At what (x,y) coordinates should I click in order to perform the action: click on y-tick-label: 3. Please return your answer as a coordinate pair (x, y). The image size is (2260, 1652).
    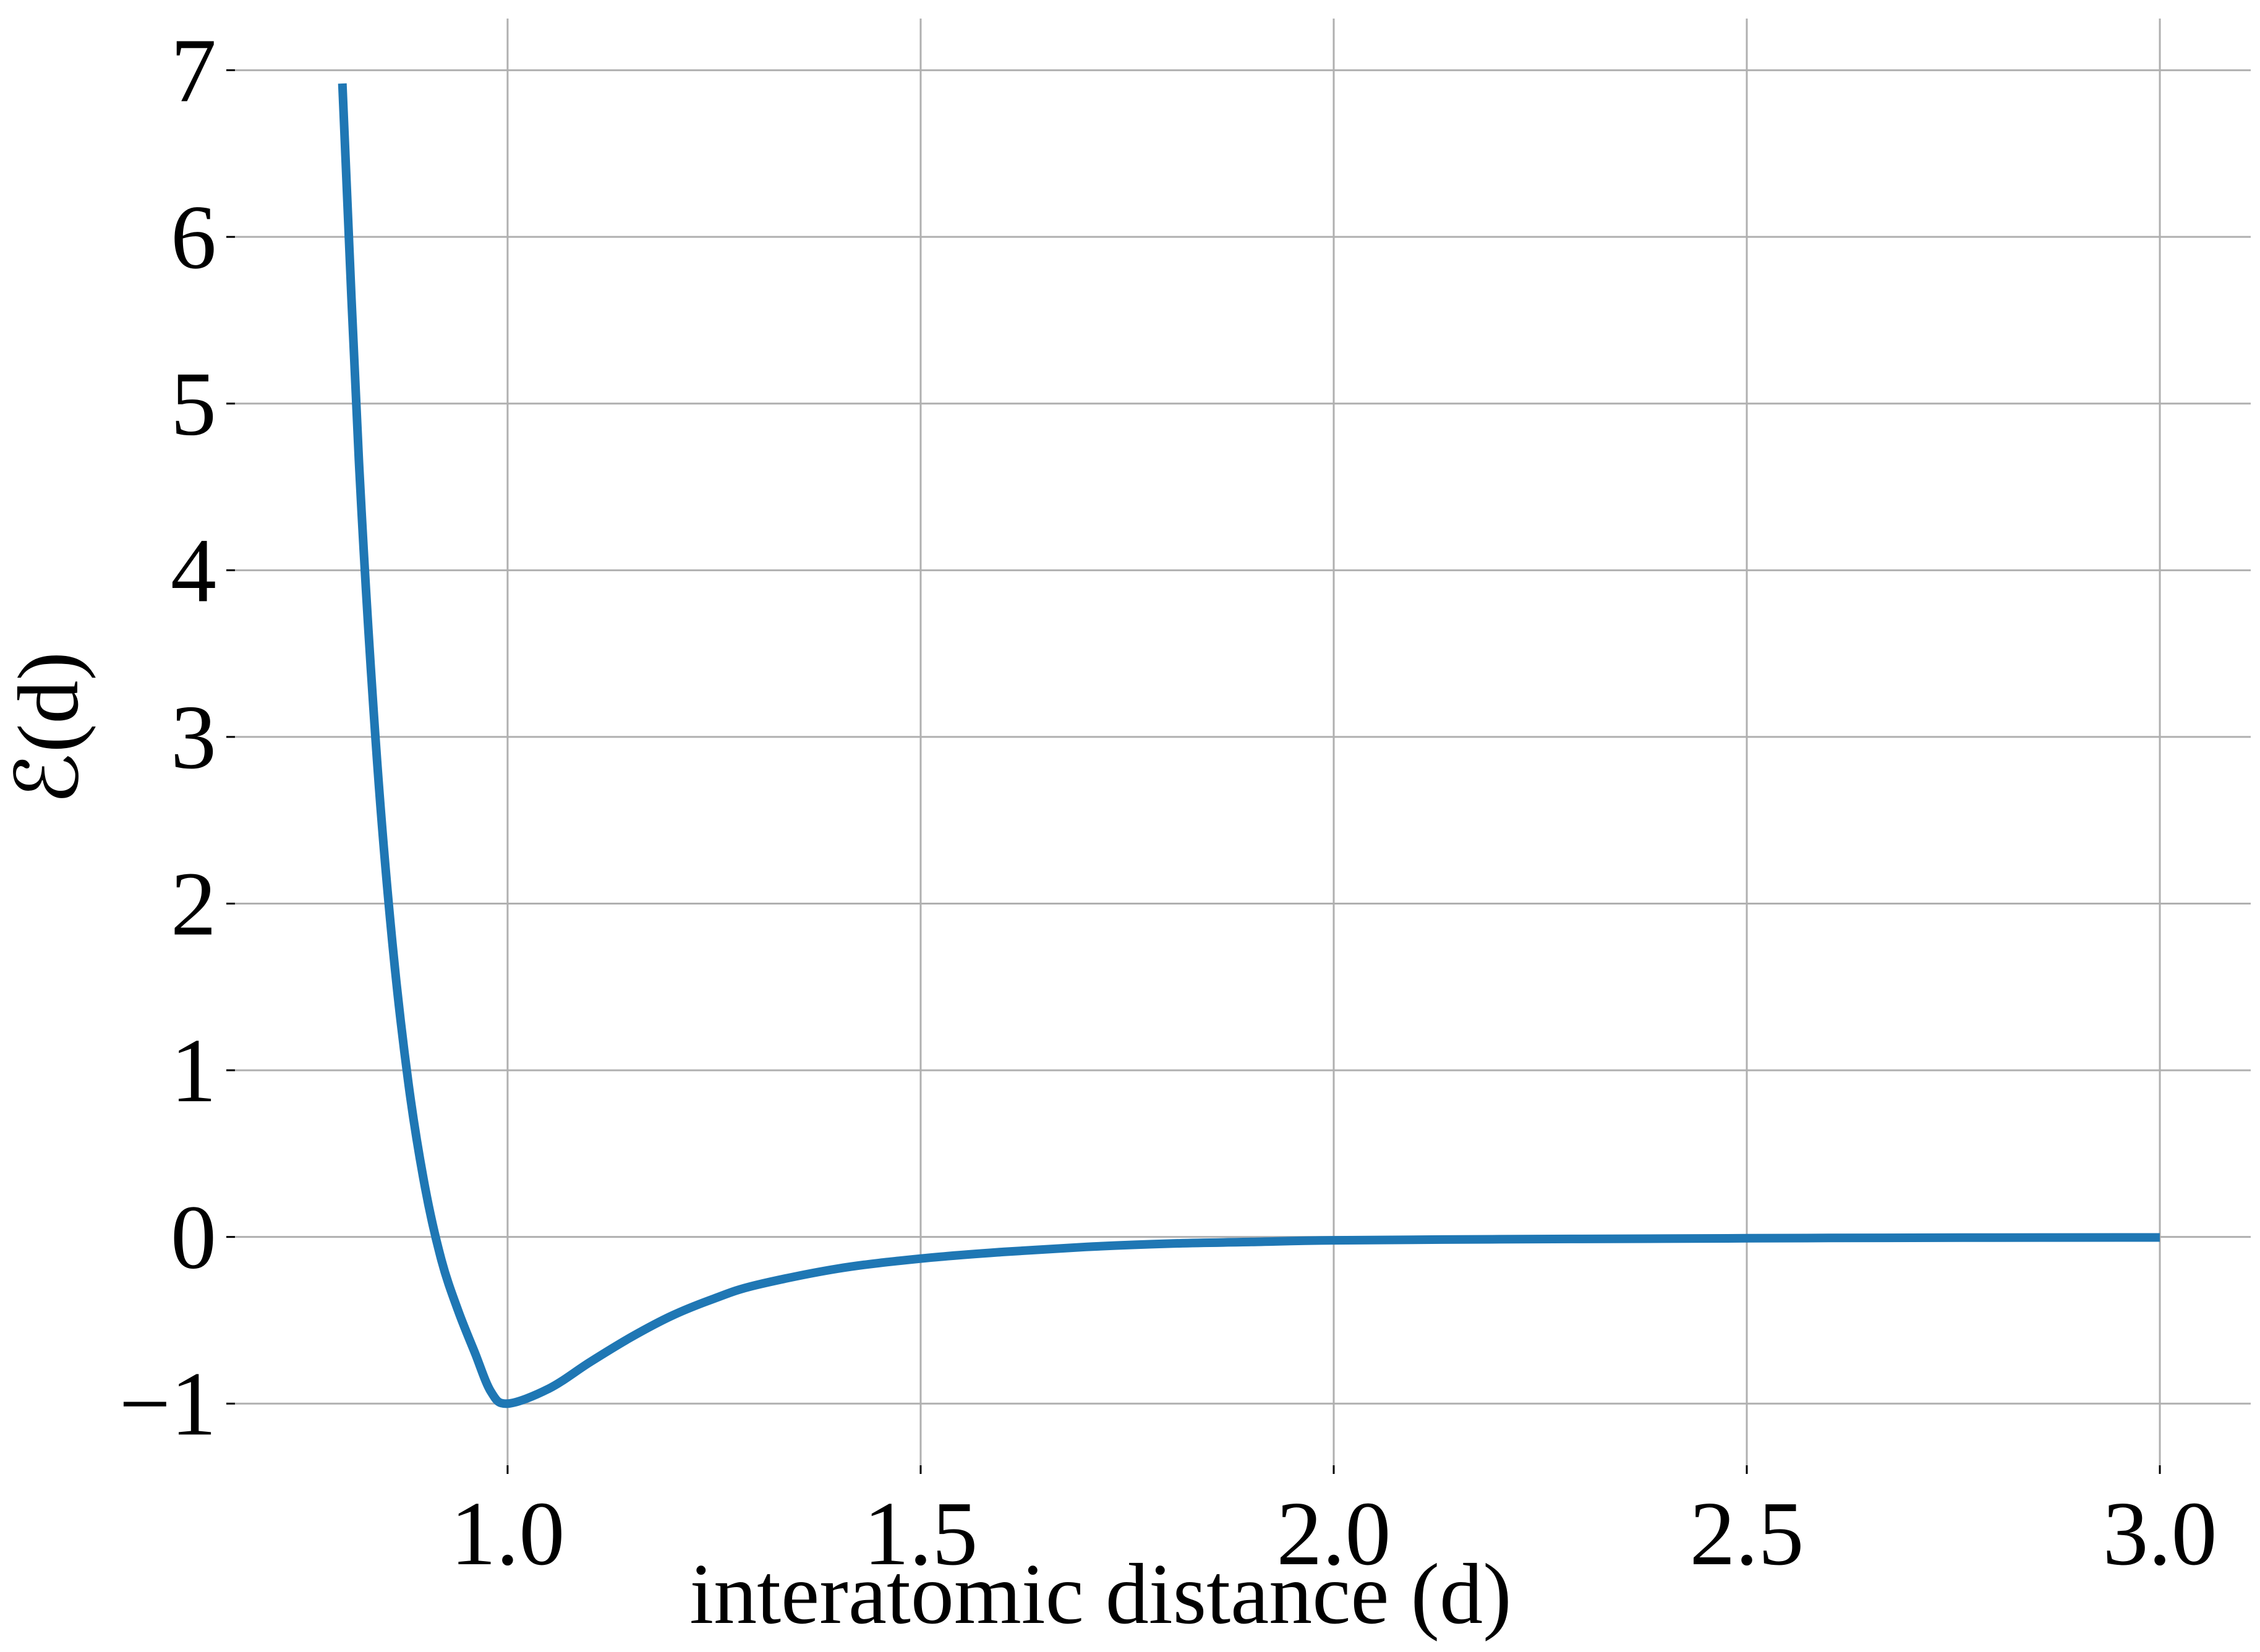
    Looking at the image, I should click on (194, 737).